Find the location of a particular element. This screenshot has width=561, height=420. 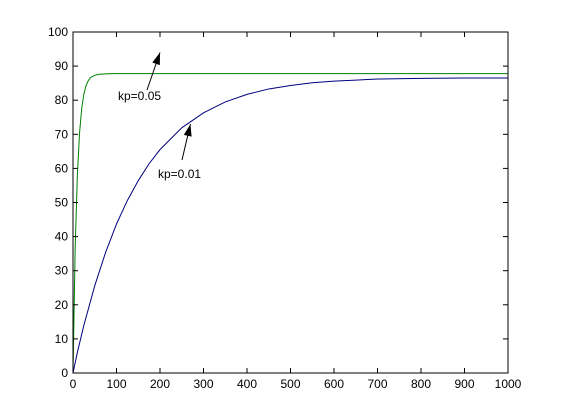

y-tick-label: 80 is located at coordinates (62, 100).